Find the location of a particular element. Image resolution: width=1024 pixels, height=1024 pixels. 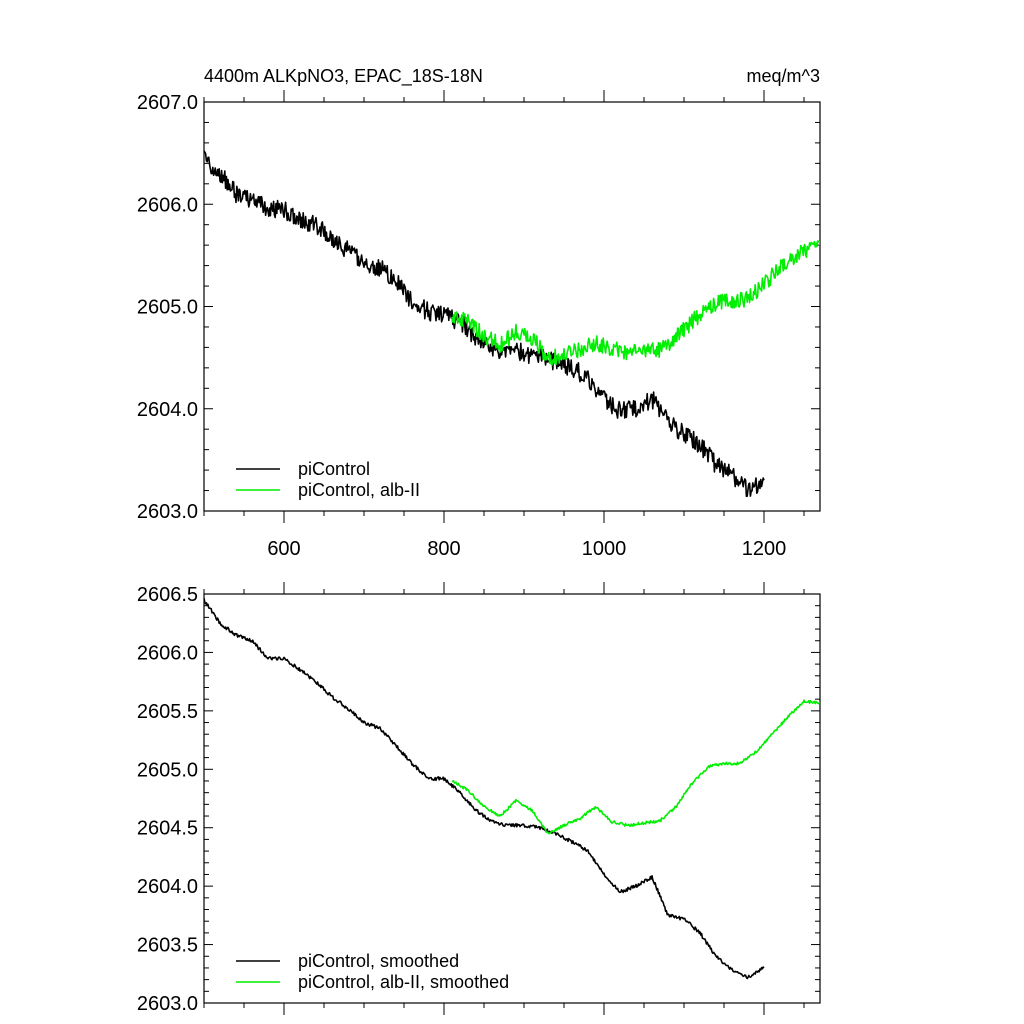

figure-units: meq/m^3 is located at coordinates (783, 76).